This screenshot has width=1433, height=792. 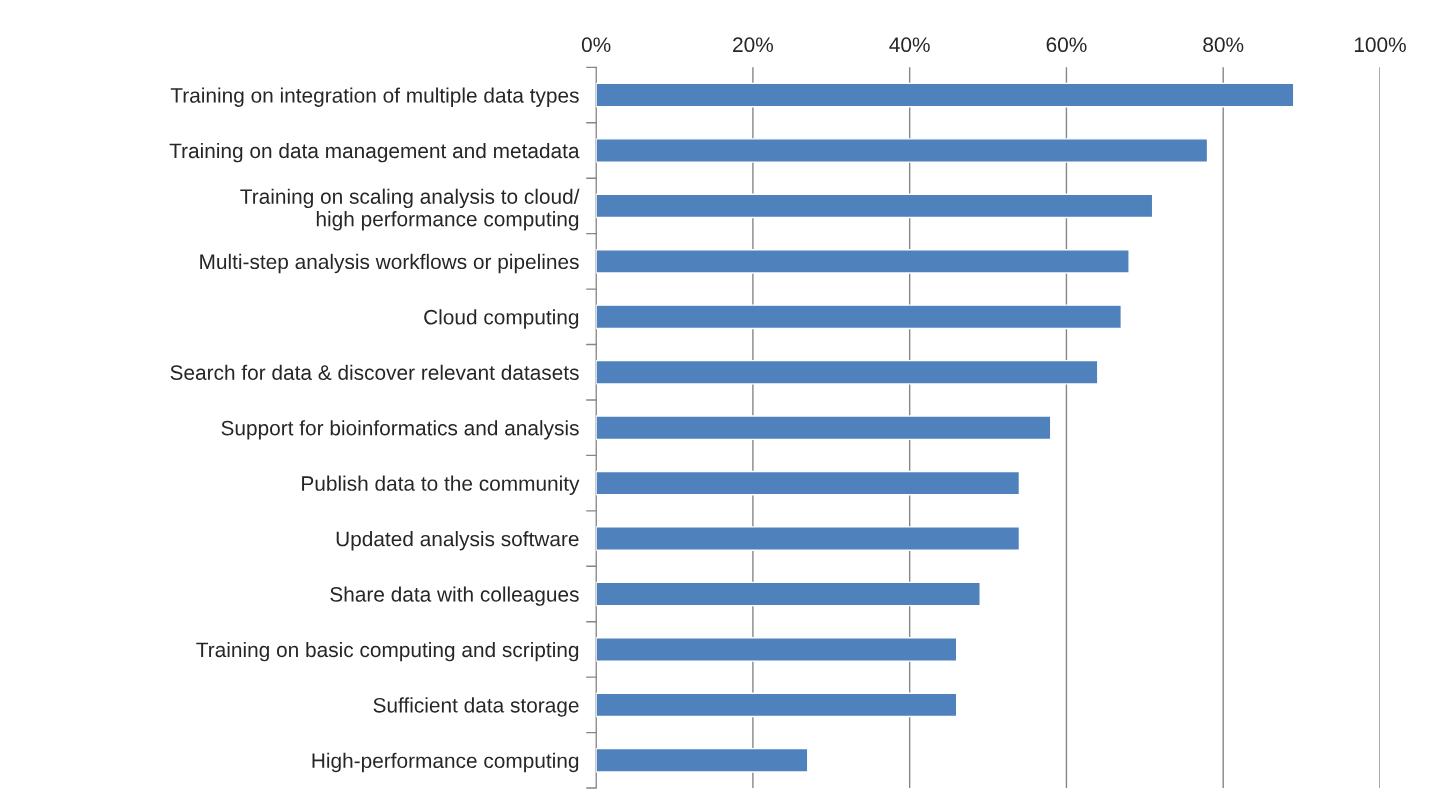 What do you see at coordinates (501, 319) in the screenshot?
I see `y-tick-label: Cloud computing` at bounding box center [501, 319].